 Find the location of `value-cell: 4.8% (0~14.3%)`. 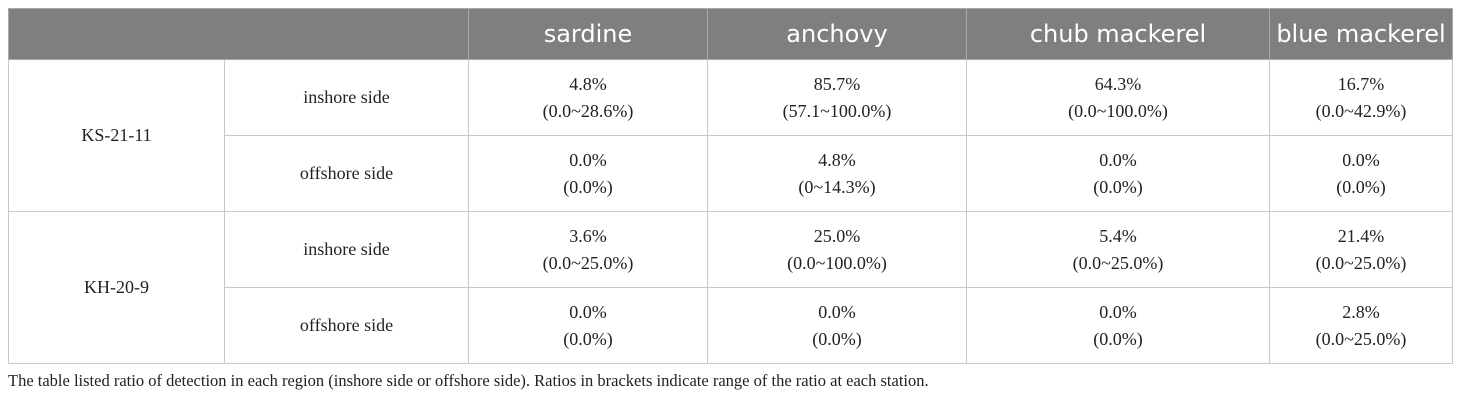

value-cell: 4.8% (0~14.3%) is located at coordinates (837, 173).